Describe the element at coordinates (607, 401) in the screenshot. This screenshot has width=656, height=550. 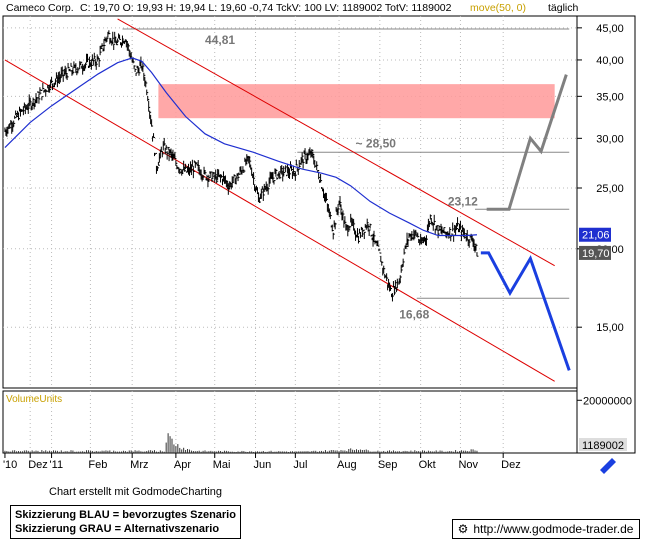
I see `volume-tick-label: 20000000` at that location.